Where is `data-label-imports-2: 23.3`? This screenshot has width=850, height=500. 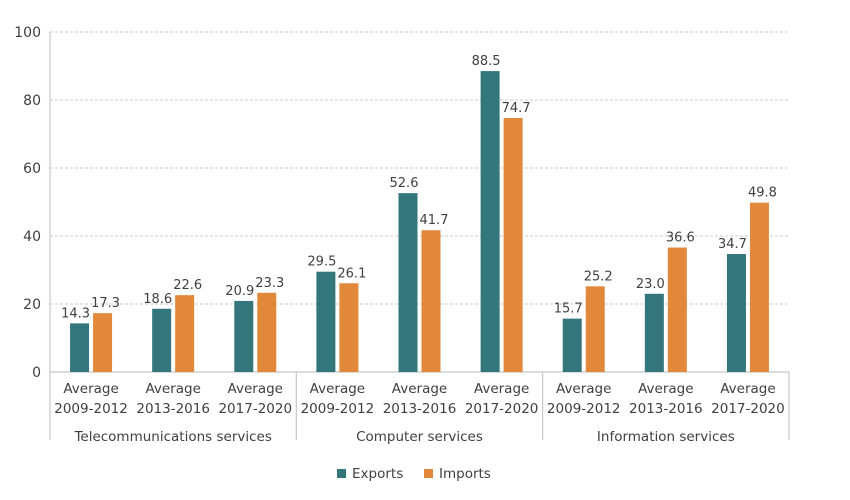 data-label-imports-2: 23.3 is located at coordinates (269, 283).